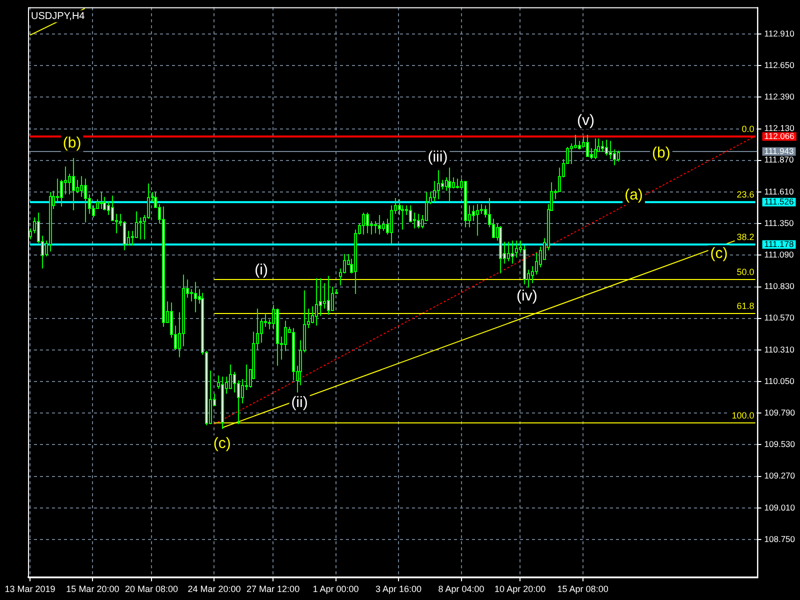  Describe the element at coordinates (779, 243) in the screenshot. I see `y-tick-label: 111.178` at that location.